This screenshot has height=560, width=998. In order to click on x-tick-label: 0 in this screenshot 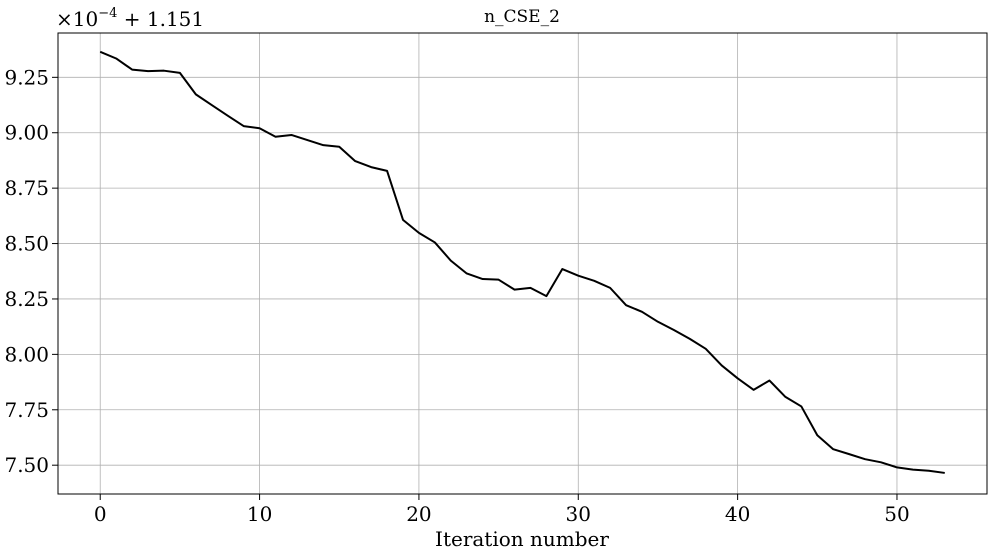, I will do `click(100, 514)`.